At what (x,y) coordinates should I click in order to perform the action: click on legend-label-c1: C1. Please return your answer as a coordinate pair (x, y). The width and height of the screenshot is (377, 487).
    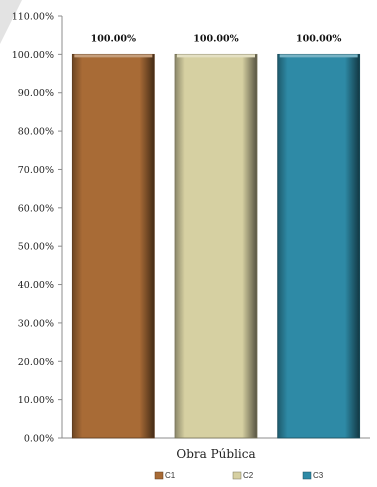
    Looking at the image, I should click on (170, 475).